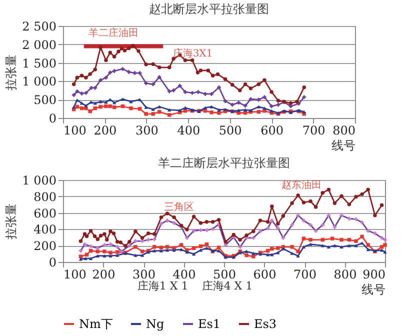  Describe the element at coordinates (39, 63) in the screenshot. I see `y-tick-label: 1 500` at that location.